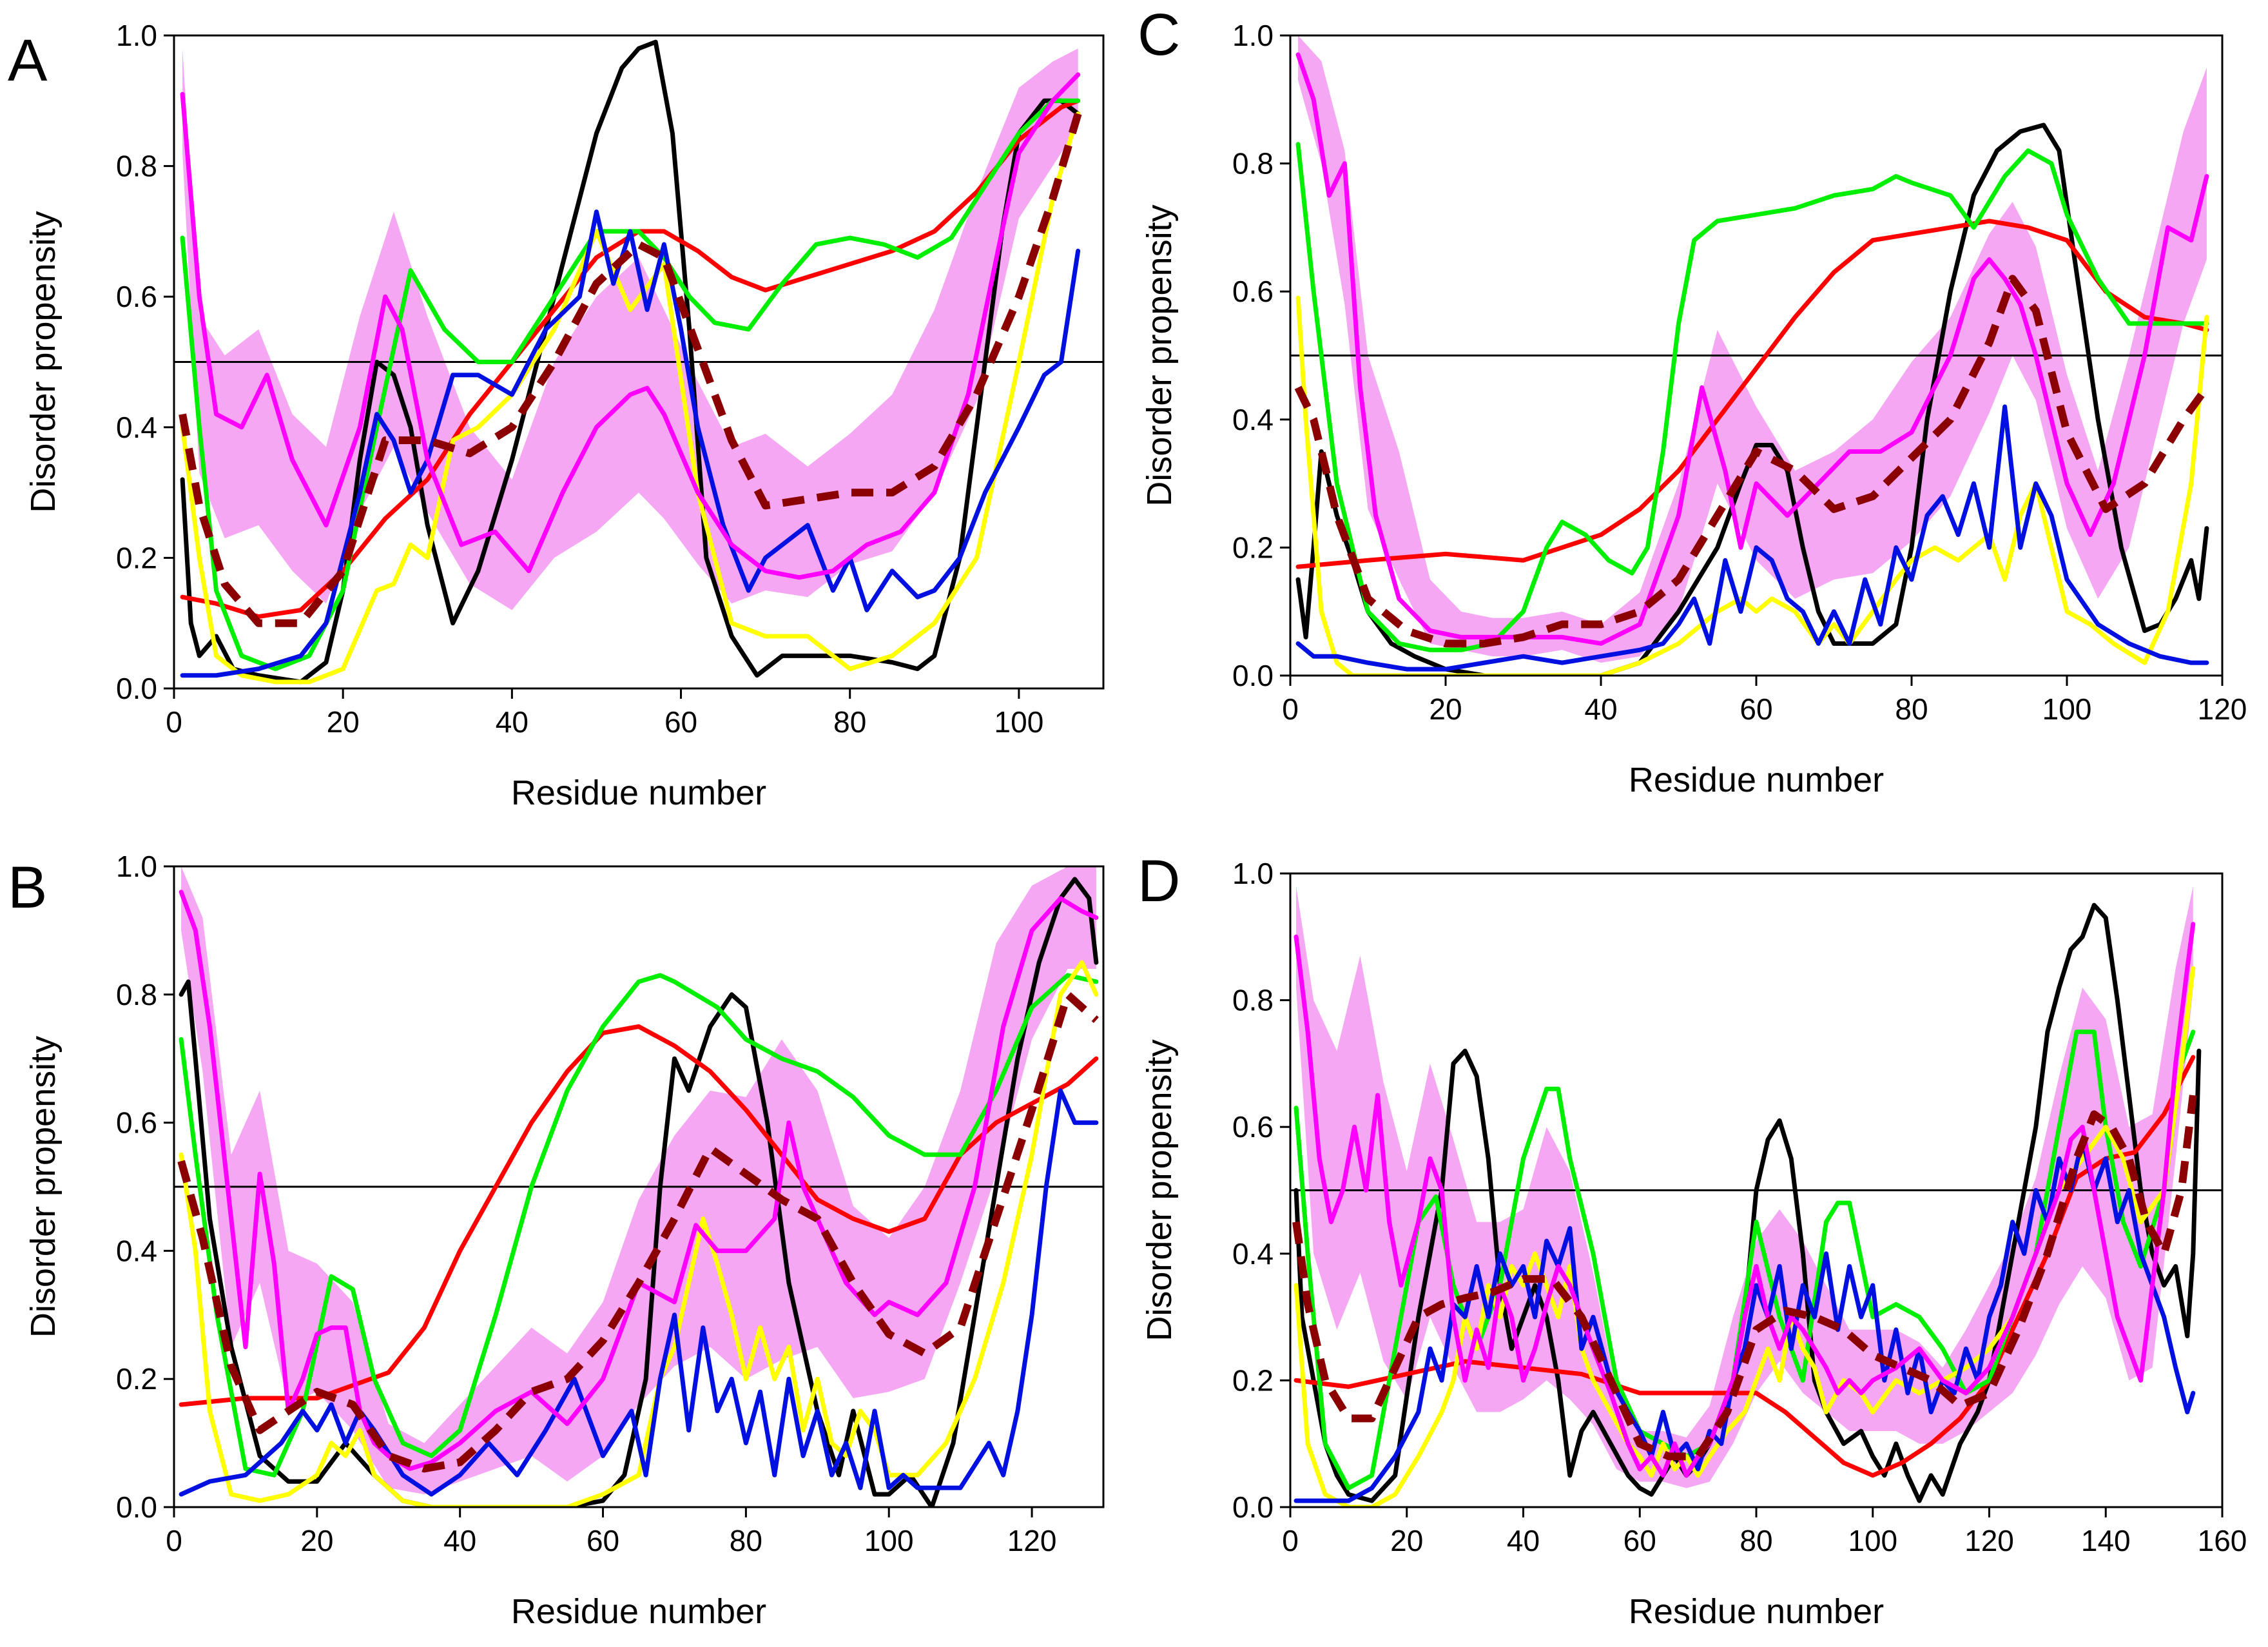  I want to click on x-tick-label: 160, so click(2222, 1540).